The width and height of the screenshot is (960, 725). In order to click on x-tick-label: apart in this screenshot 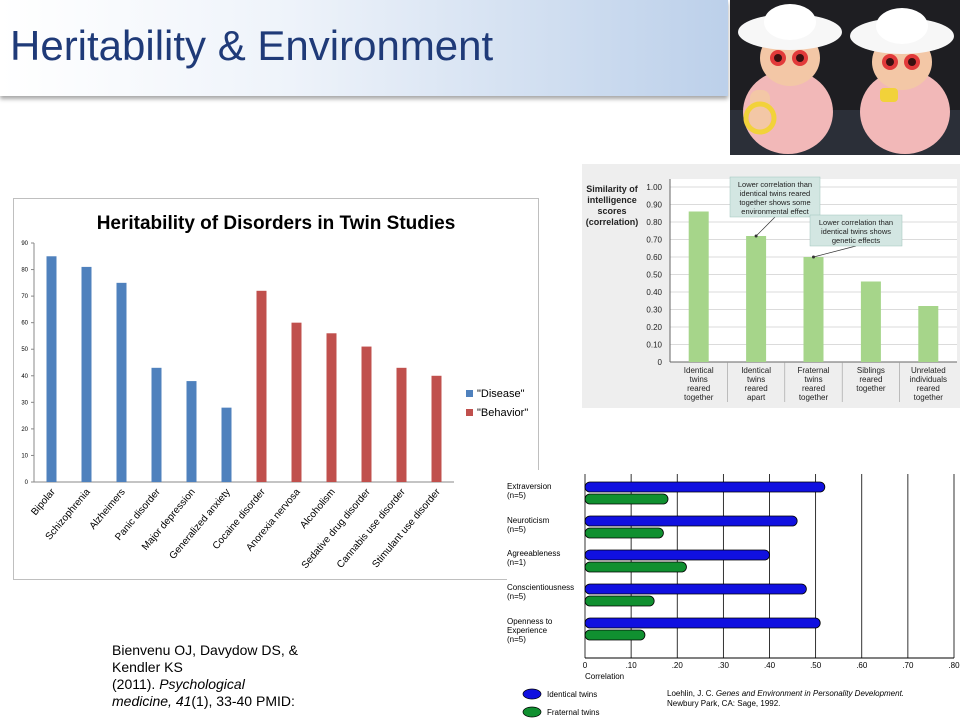, I will do `click(756, 397)`.